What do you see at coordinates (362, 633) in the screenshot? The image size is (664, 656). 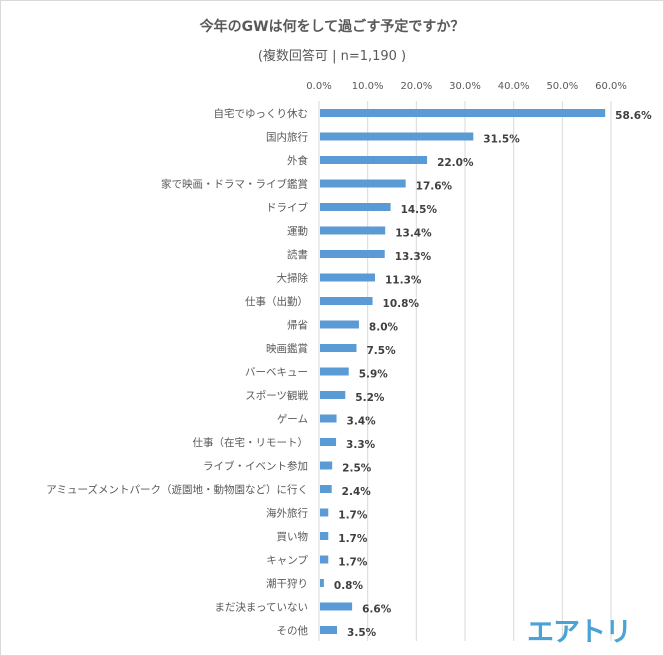 I see `value-label: 3.5%` at bounding box center [362, 633].